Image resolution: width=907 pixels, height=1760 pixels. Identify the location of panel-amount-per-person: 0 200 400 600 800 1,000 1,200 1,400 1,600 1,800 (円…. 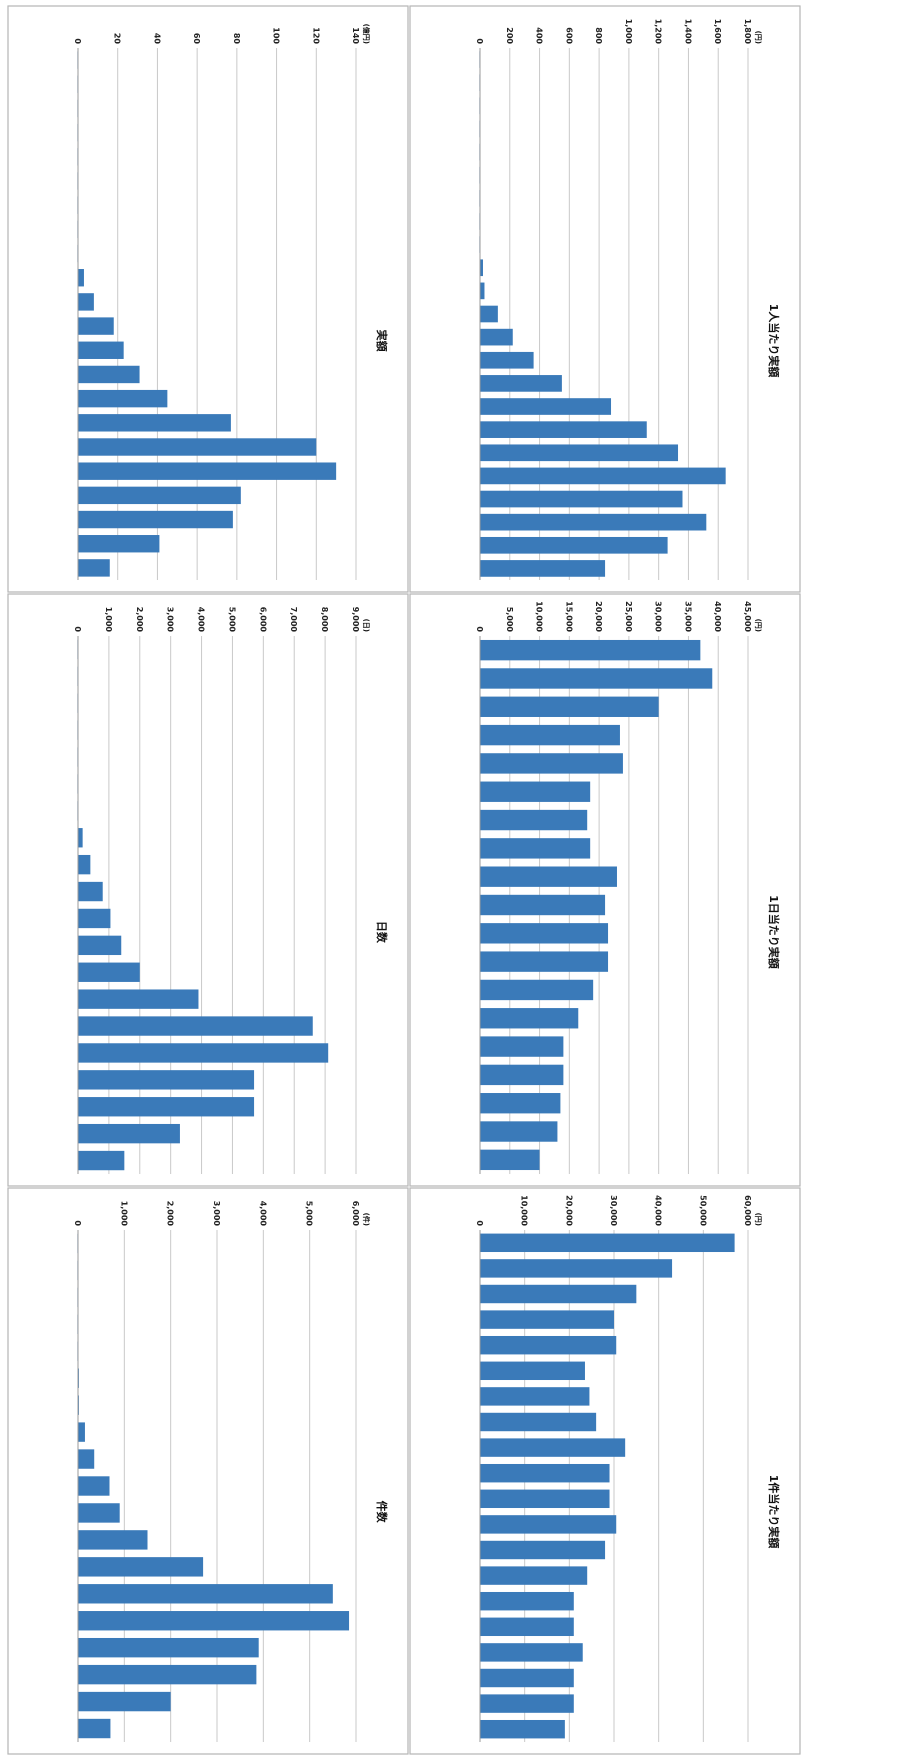
(605, 299).